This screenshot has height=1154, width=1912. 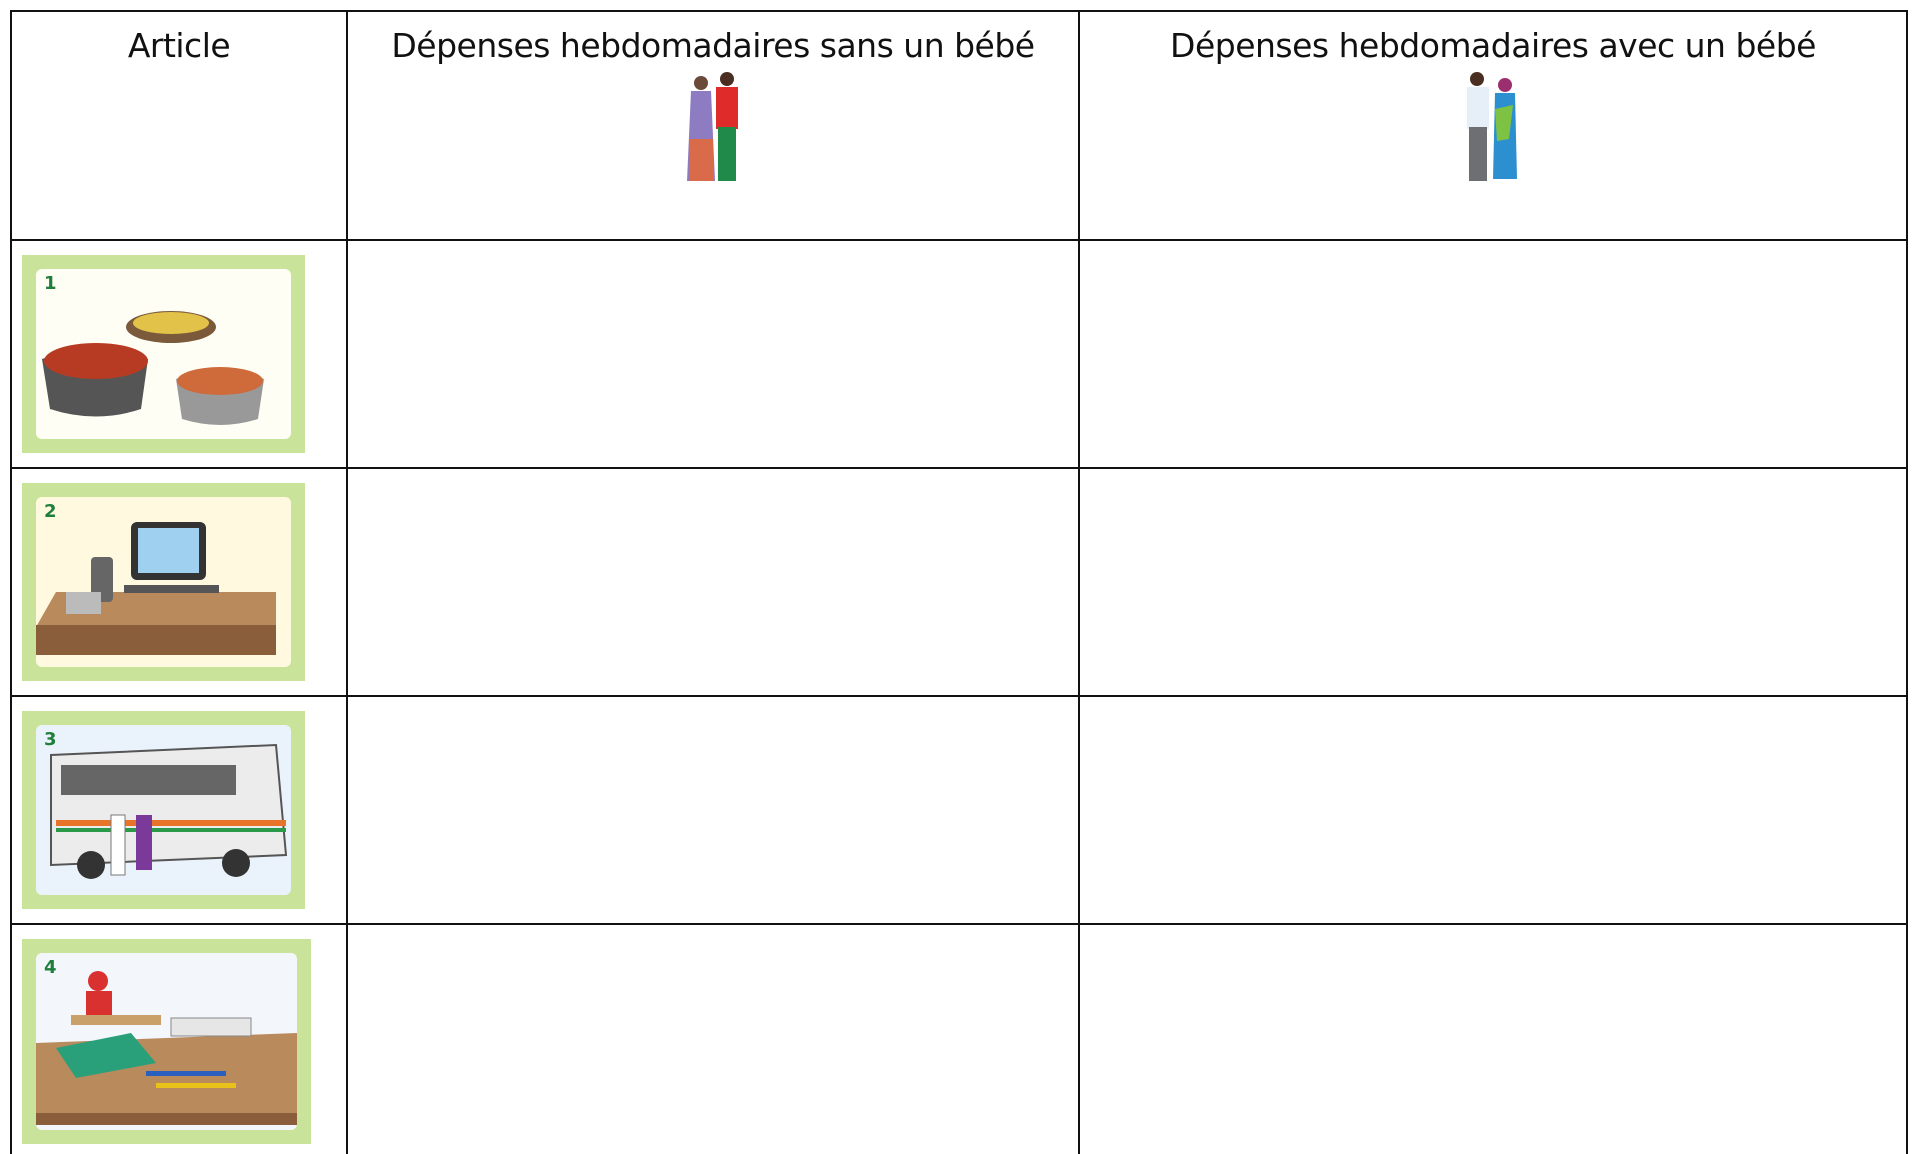 I want to click on food-illustration, so click(x=163, y=354).